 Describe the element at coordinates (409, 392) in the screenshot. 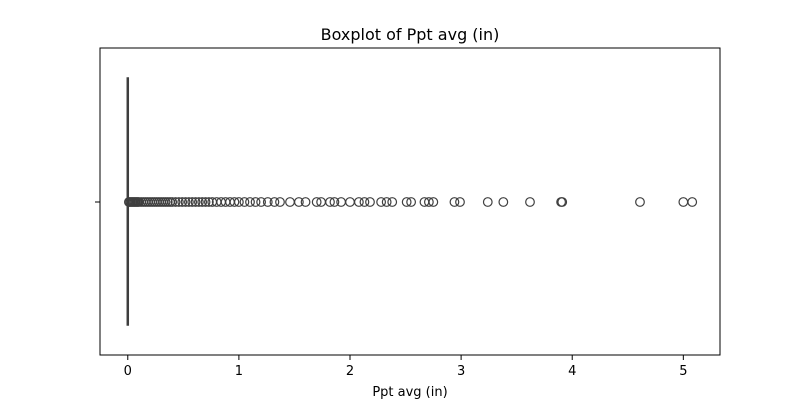

I see `x-axis-label: Ppt avg (in)` at that location.